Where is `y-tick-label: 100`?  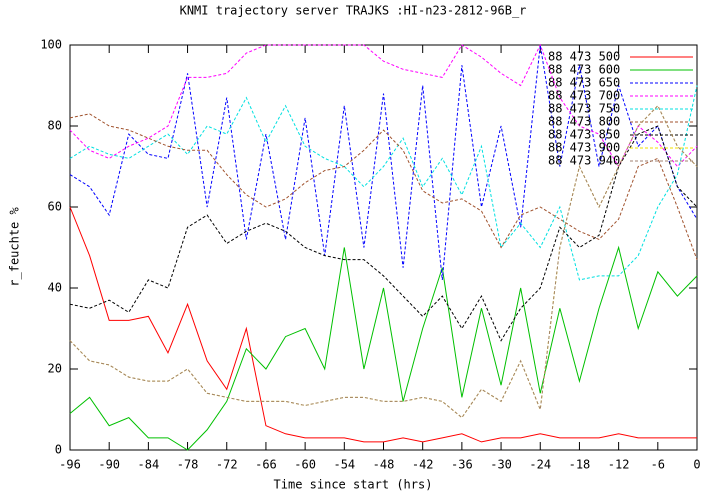
y-tick-label: 100 is located at coordinates (51, 45).